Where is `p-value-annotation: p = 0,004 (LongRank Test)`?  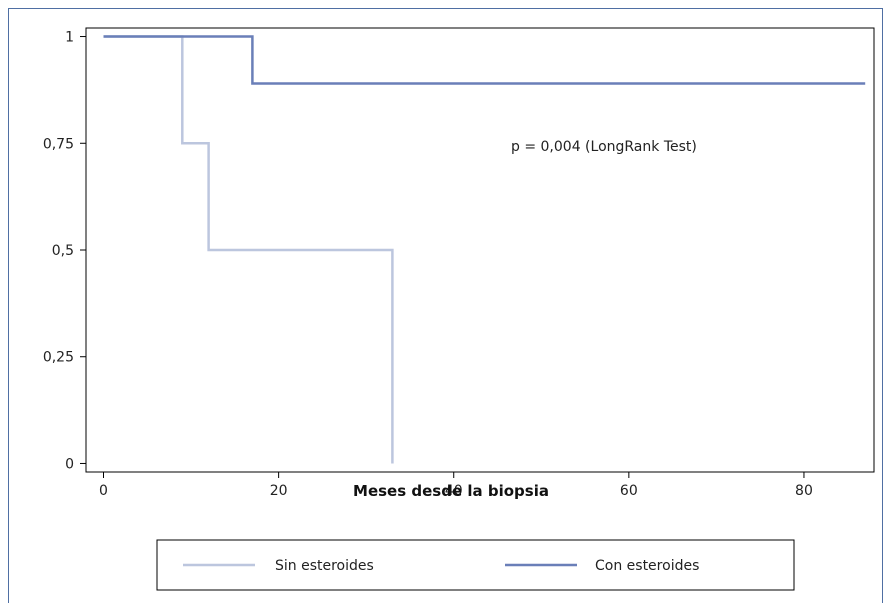 p-value-annotation: p = 0,004 (LongRank Test) is located at coordinates (604, 147).